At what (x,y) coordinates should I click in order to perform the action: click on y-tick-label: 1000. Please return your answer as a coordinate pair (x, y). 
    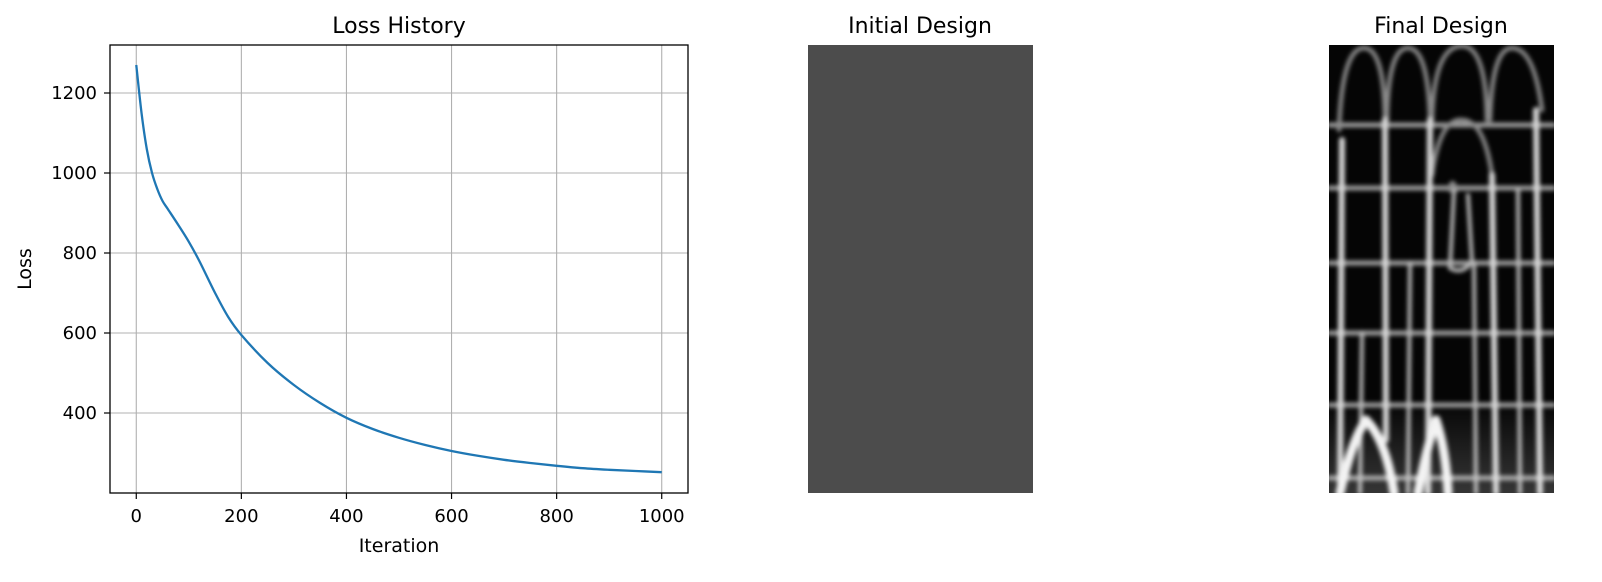
    Looking at the image, I should click on (74, 173).